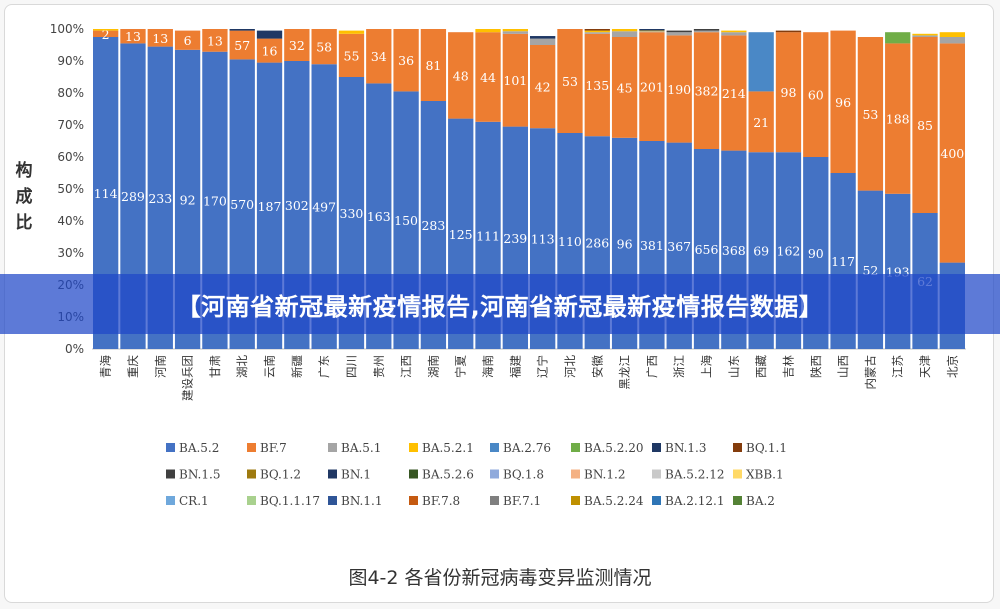 Image resolution: width=1000 pixels, height=609 pixels. I want to click on data-label: 135, so click(597, 85).